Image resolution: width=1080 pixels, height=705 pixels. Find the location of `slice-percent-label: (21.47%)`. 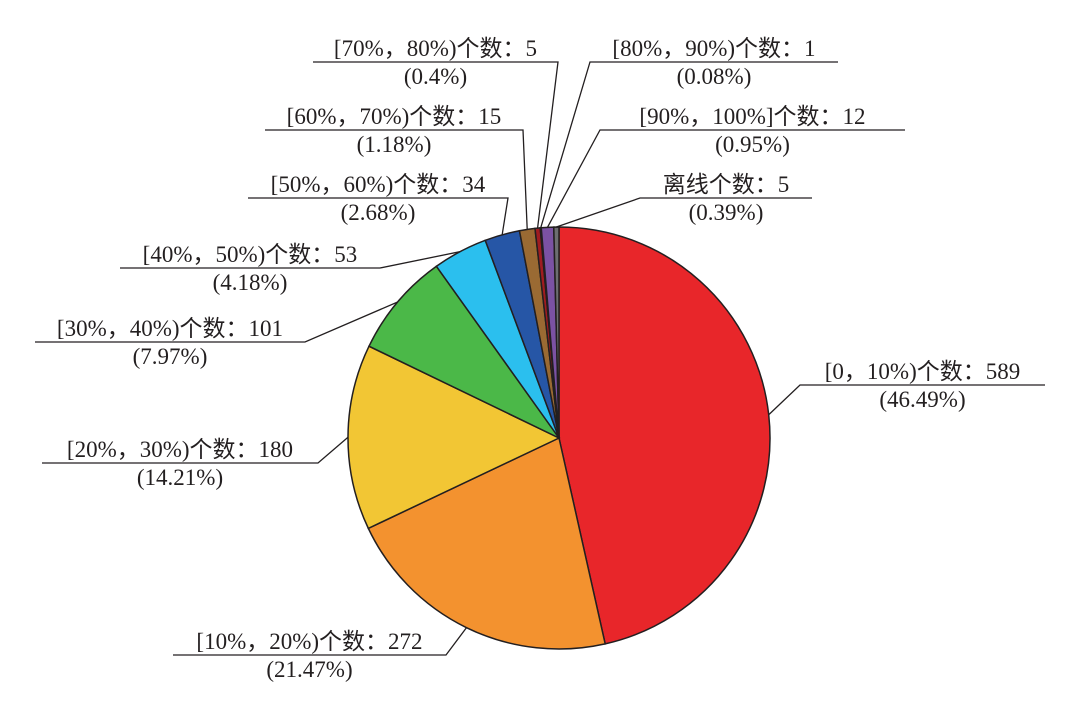

slice-percent-label: (21.47%) is located at coordinates (309, 669).